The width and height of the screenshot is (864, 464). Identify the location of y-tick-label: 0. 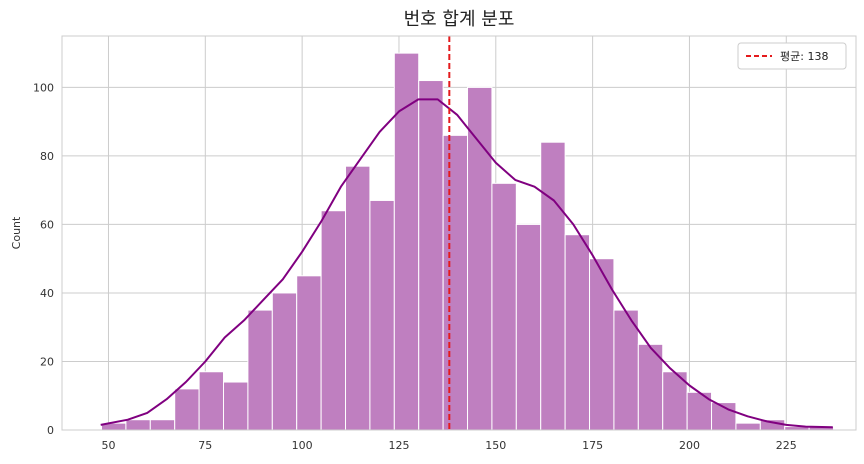
(50, 430).